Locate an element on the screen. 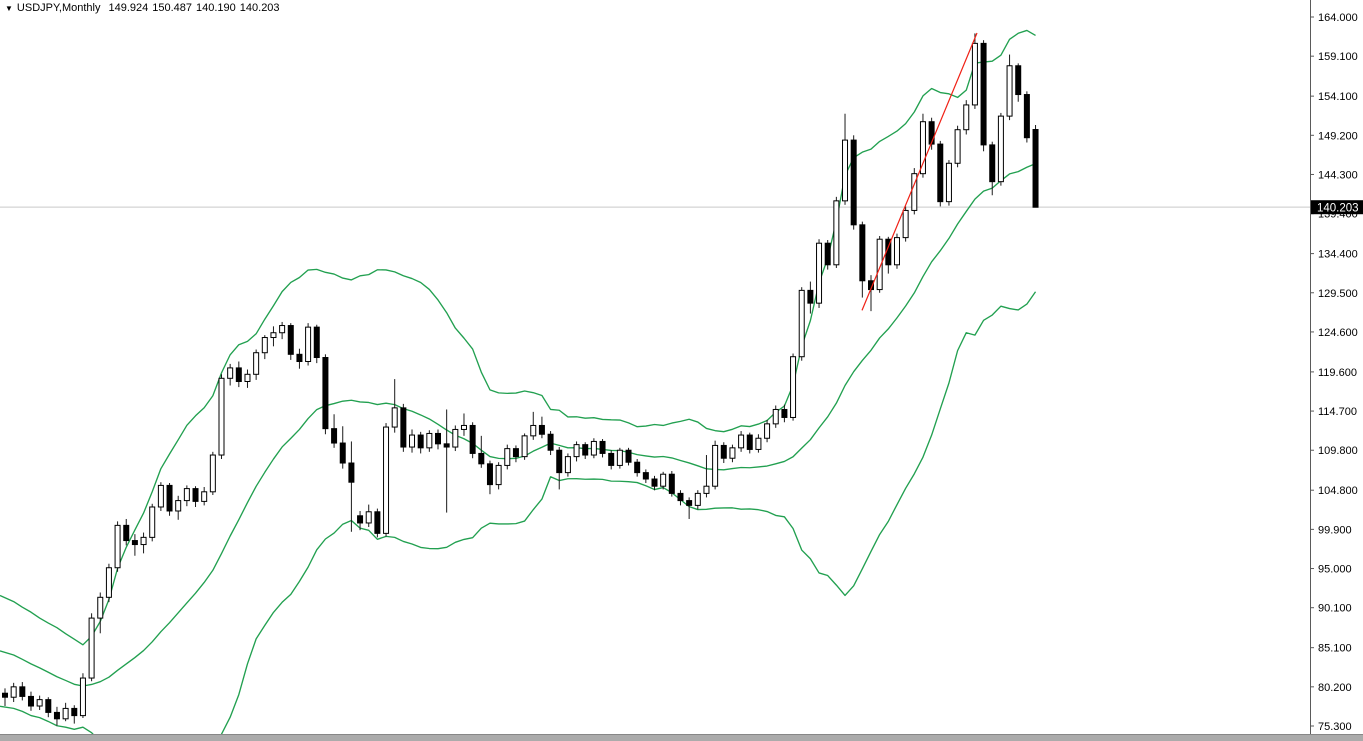 The width and height of the screenshot is (1363, 741). price-axis-label: 134.400 is located at coordinates (1338, 255).